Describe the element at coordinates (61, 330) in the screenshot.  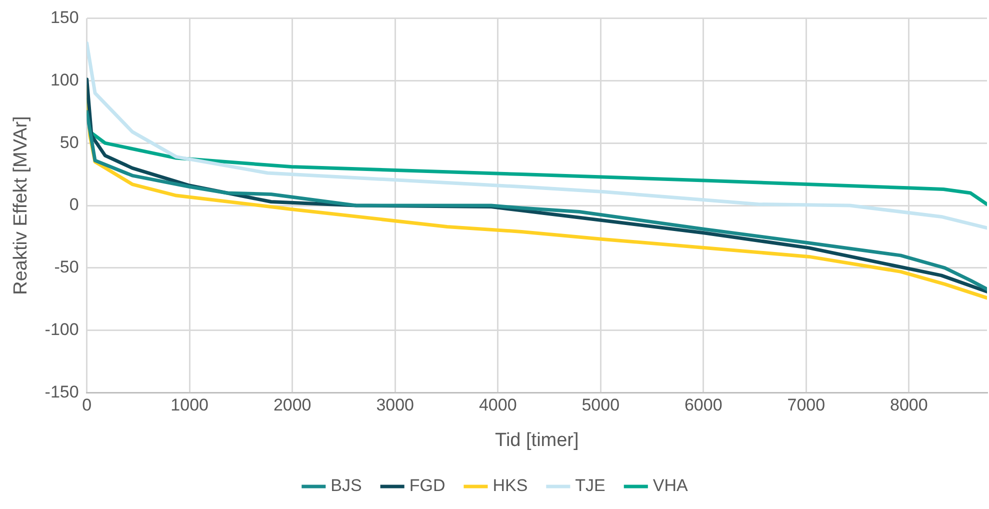
I see `y-tick-label: -100` at that location.